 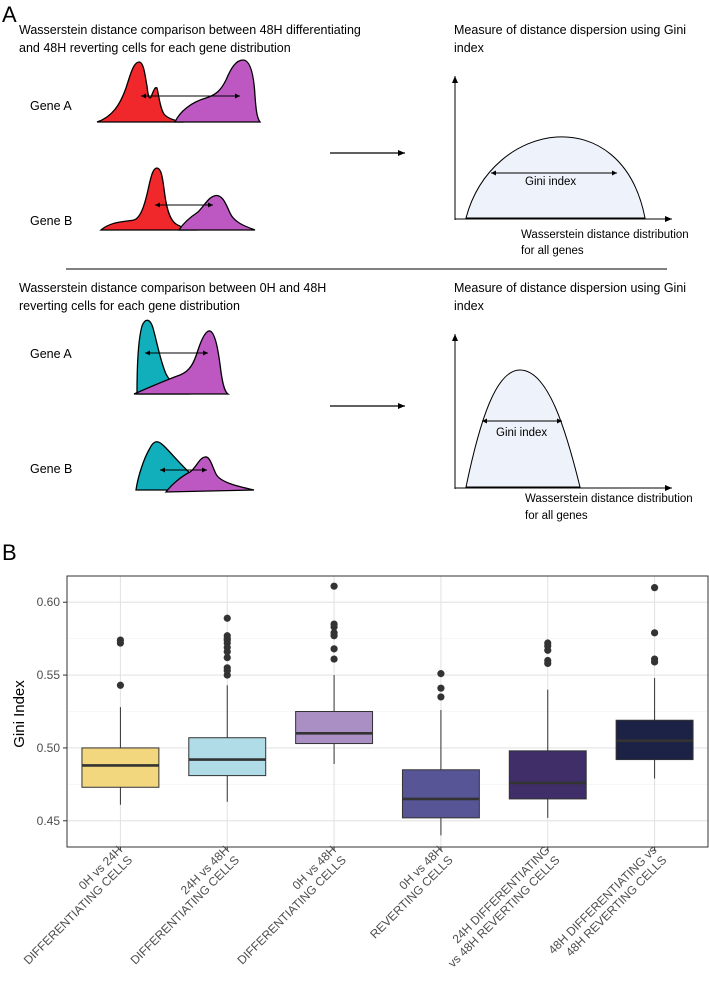 What do you see at coordinates (217, 91) in the screenshot?
I see `top-gene-a-purple-distribution` at bounding box center [217, 91].